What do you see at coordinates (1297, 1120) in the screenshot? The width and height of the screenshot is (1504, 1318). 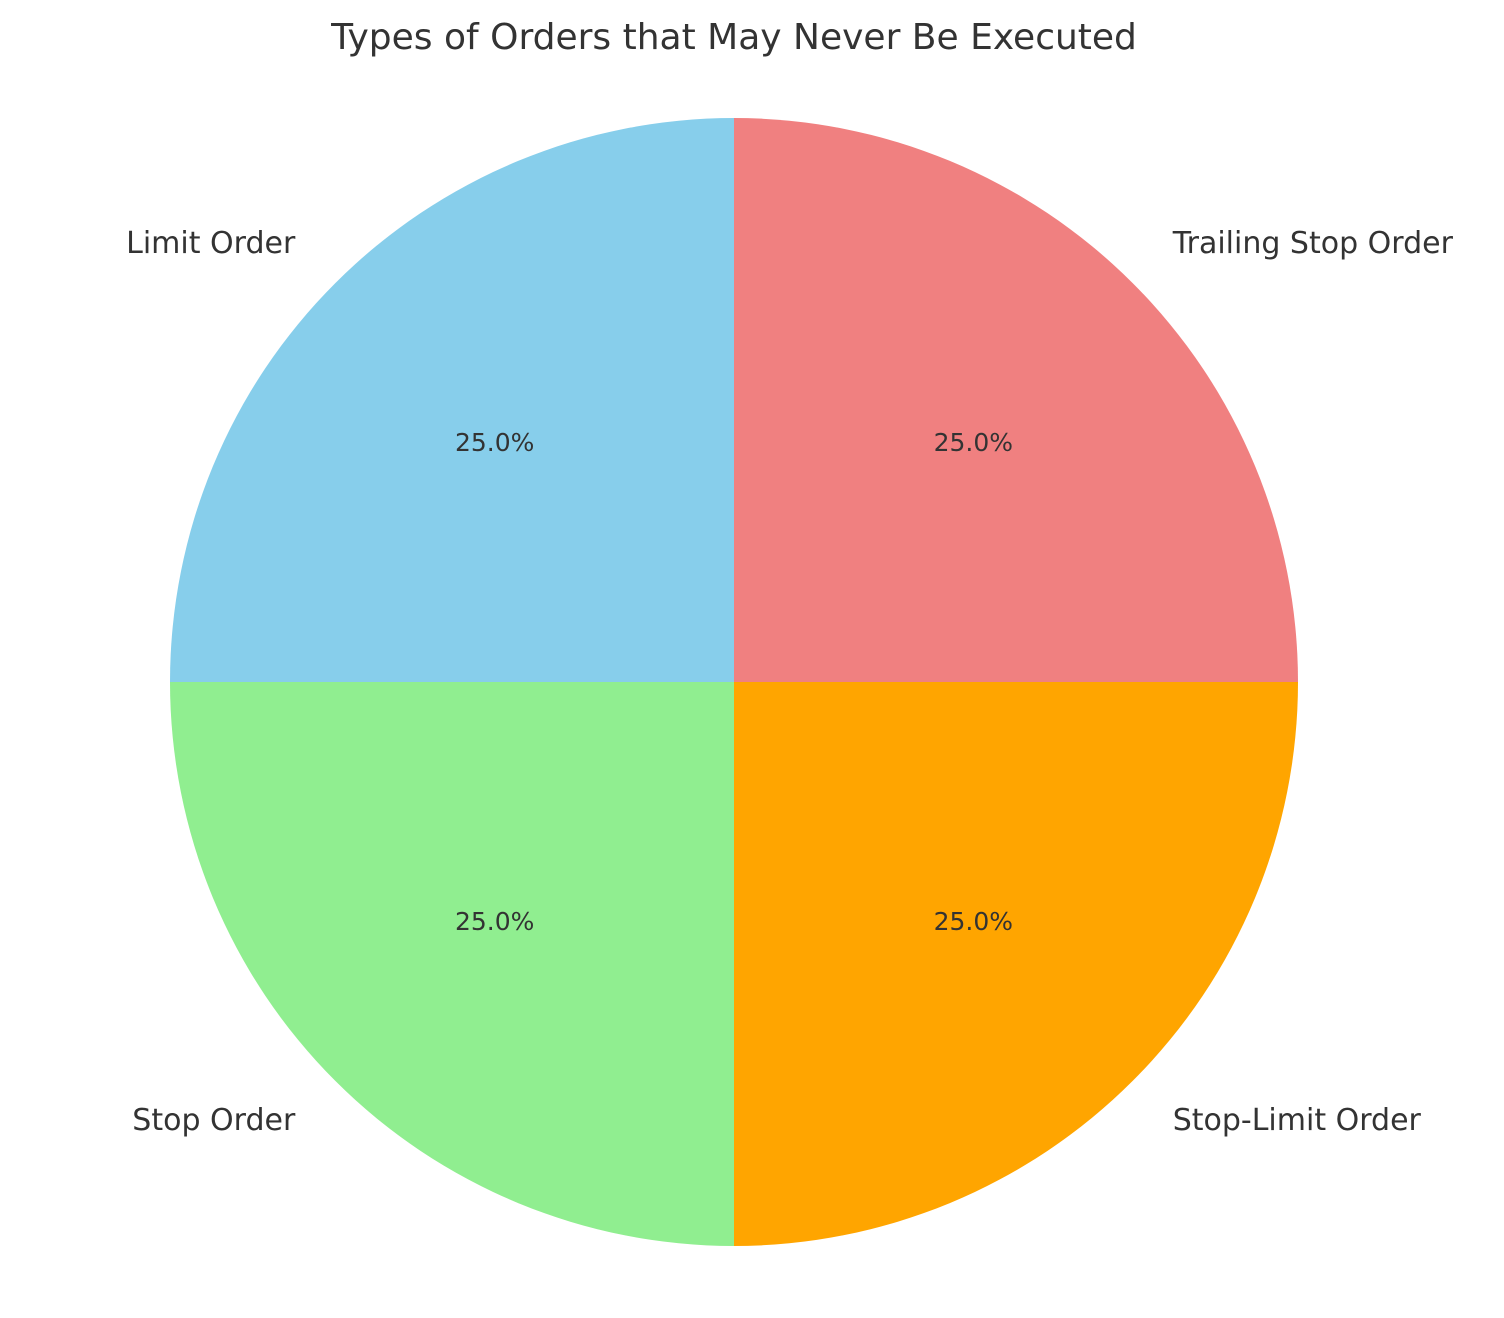 I see `label-stop-limit-order: Stop-Limit Order` at bounding box center [1297, 1120].